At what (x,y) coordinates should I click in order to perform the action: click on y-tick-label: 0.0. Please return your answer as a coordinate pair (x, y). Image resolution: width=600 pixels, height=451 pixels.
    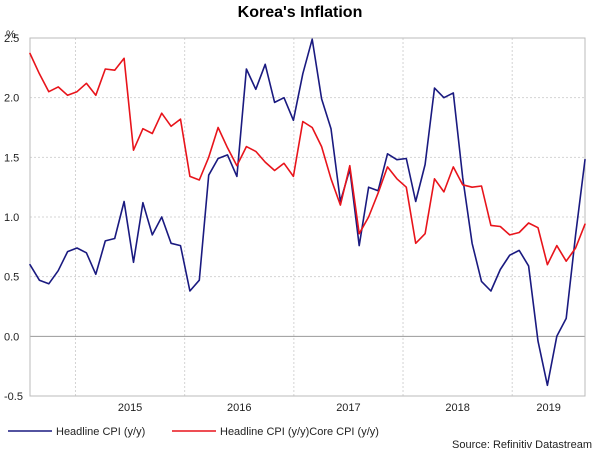
    Looking at the image, I should click on (11, 337).